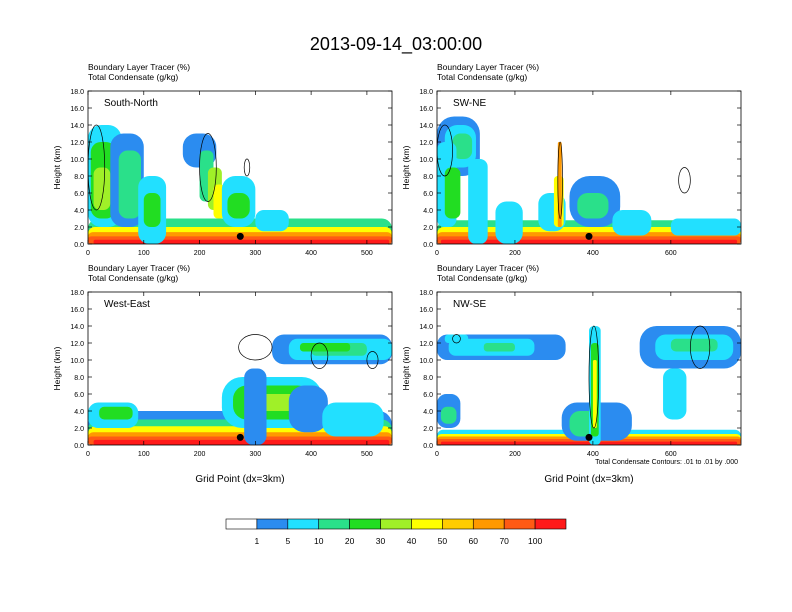  What do you see at coordinates (671, 454) in the screenshot?
I see `x-tick-label: 600` at bounding box center [671, 454].